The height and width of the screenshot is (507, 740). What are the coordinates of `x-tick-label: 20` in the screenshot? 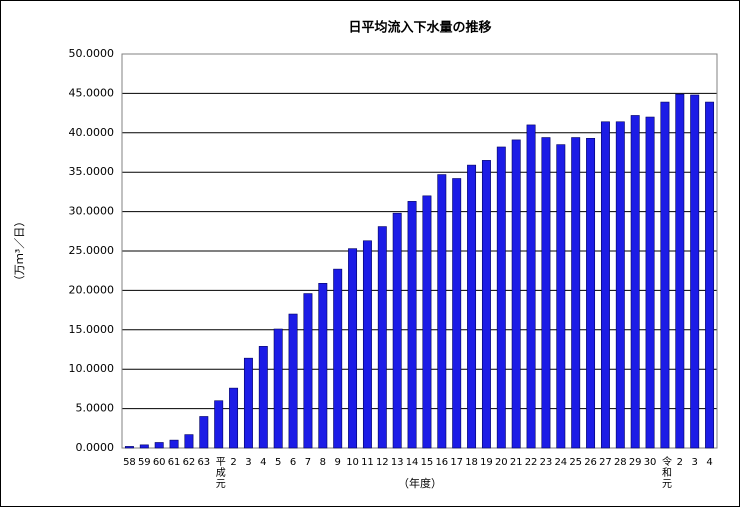 It's located at (501, 462).